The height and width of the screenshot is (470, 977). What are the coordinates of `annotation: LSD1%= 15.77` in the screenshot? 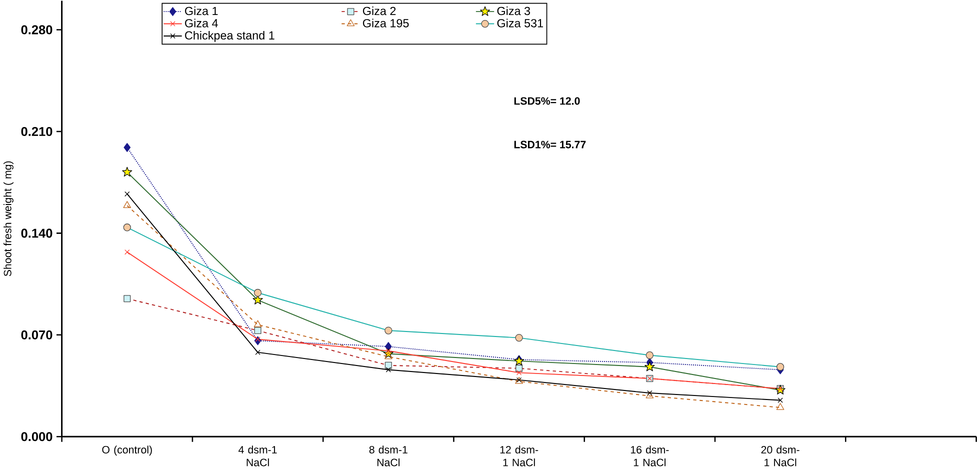 It's located at (550, 144).